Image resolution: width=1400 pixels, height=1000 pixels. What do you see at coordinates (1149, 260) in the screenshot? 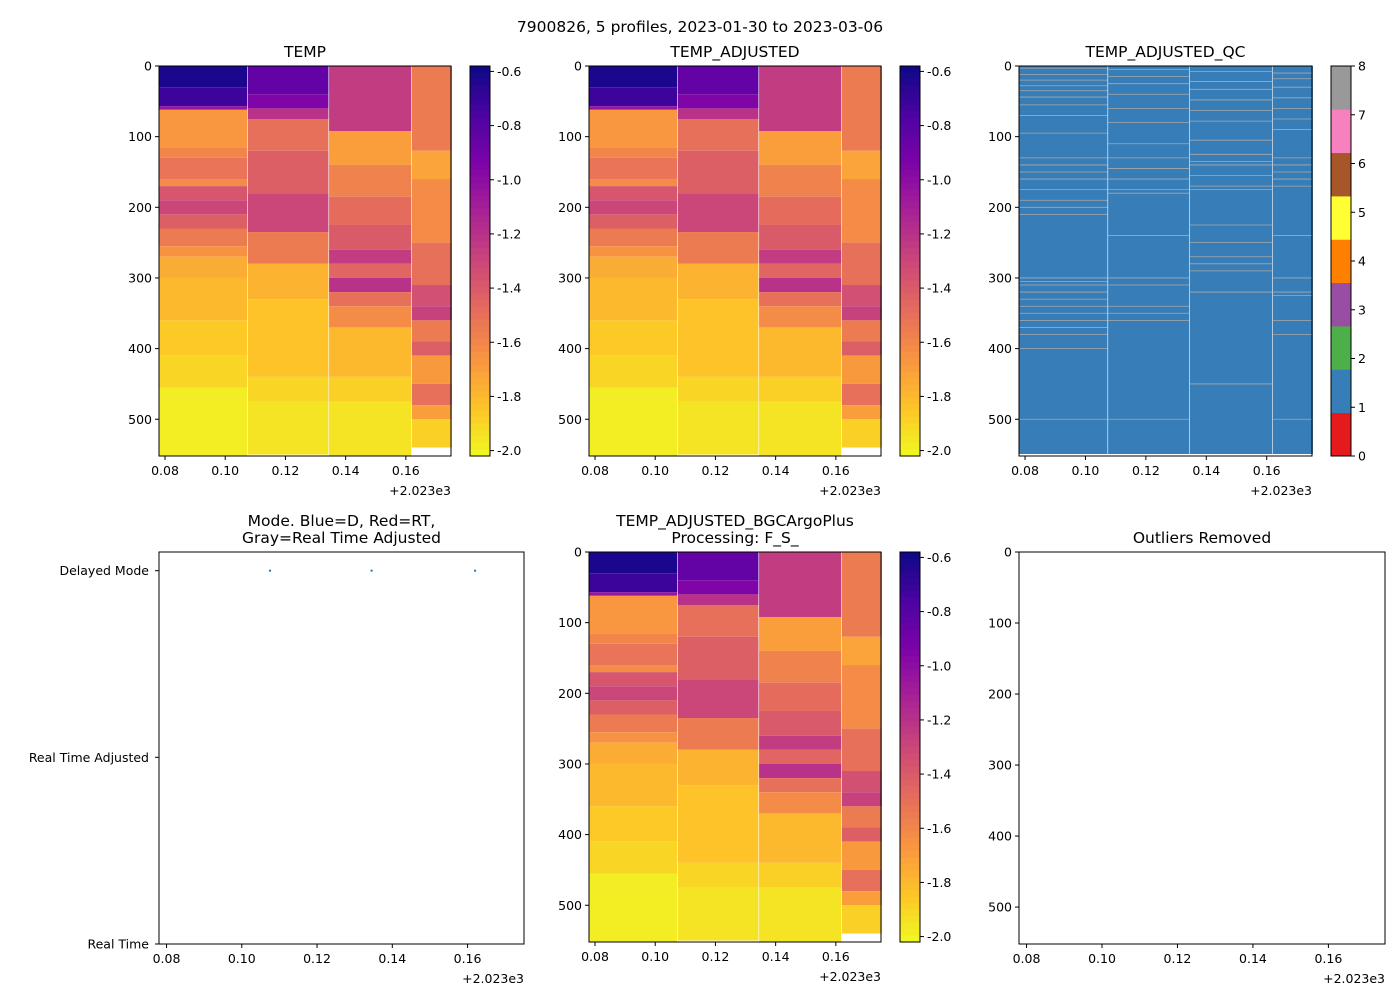
I see `qc-profile-fill` at bounding box center [1149, 260].